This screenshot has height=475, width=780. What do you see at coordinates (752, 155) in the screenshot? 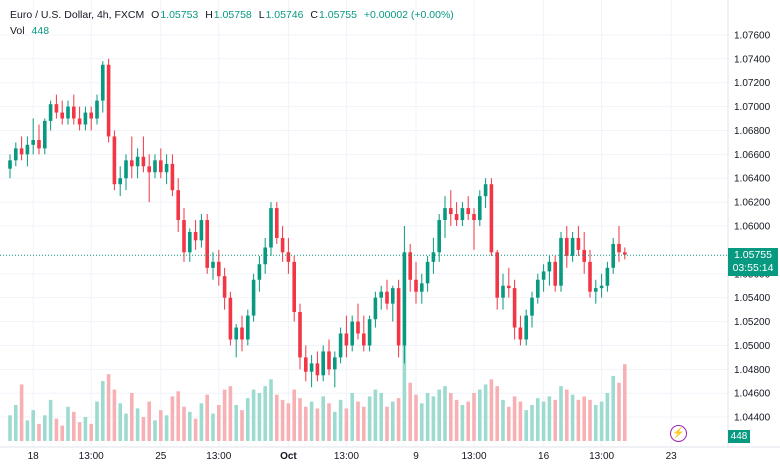
I see `y-tick-label: 1.06600` at bounding box center [752, 155].